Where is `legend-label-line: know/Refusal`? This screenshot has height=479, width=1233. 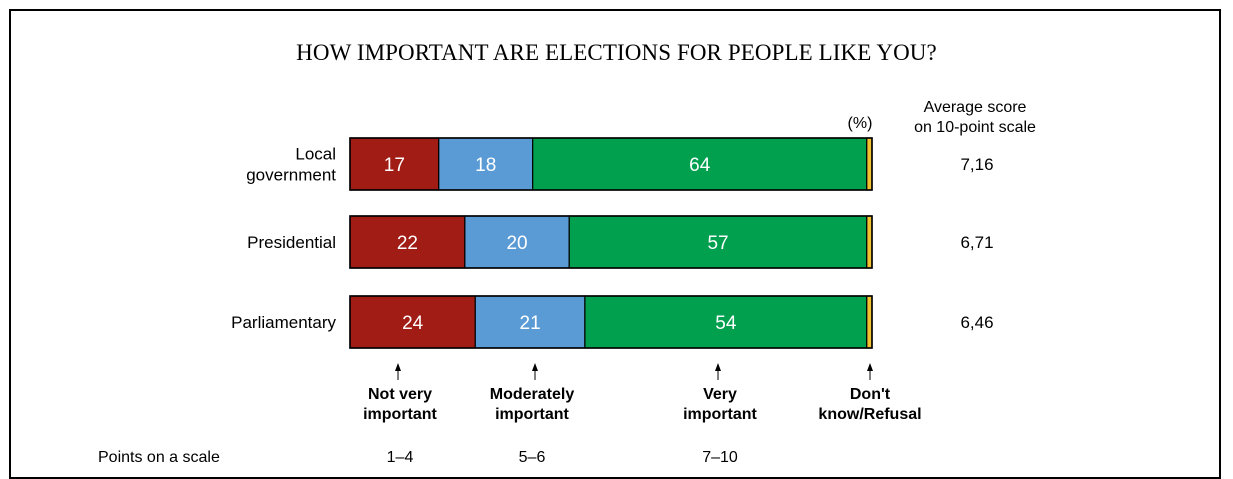
legend-label-line: know/Refusal is located at coordinates (870, 414).